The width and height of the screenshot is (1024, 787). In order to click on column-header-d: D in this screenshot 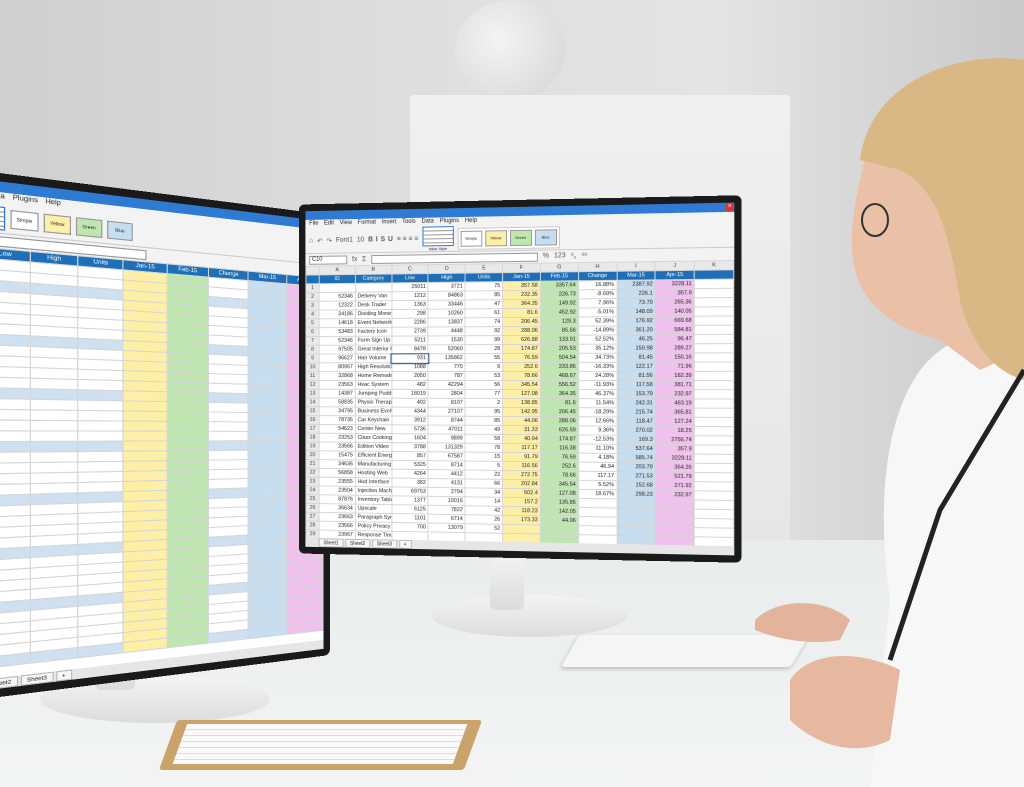, I will do `click(446, 268)`.